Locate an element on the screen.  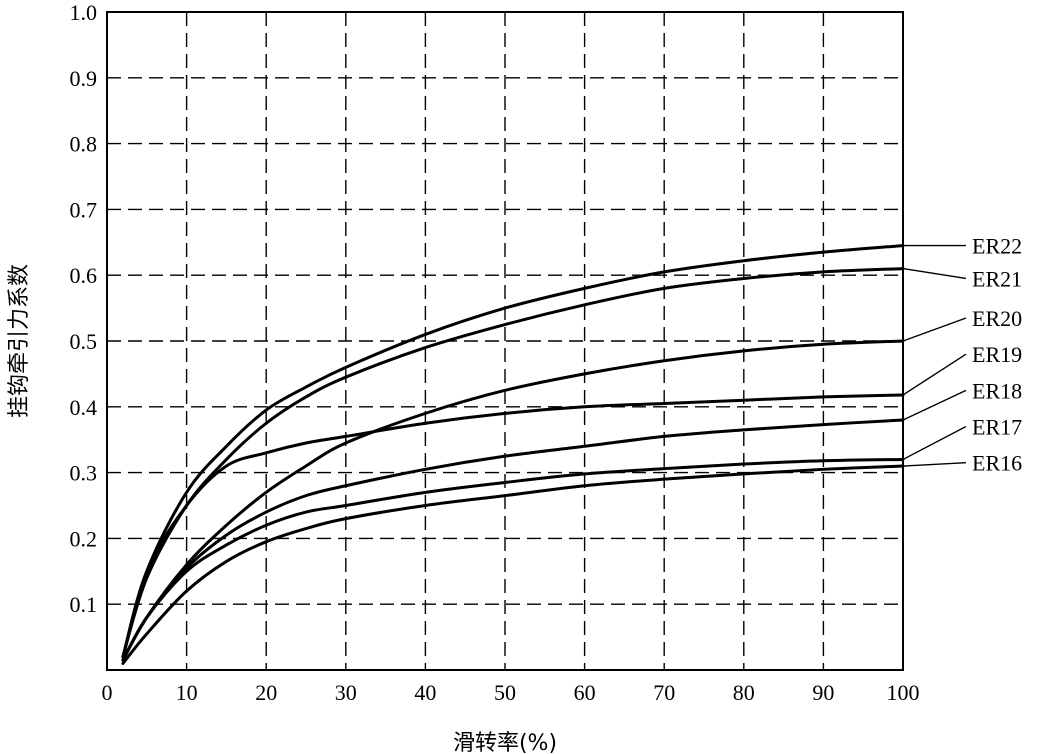
x-tick-label: 20 is located at coordinates (266, 692).